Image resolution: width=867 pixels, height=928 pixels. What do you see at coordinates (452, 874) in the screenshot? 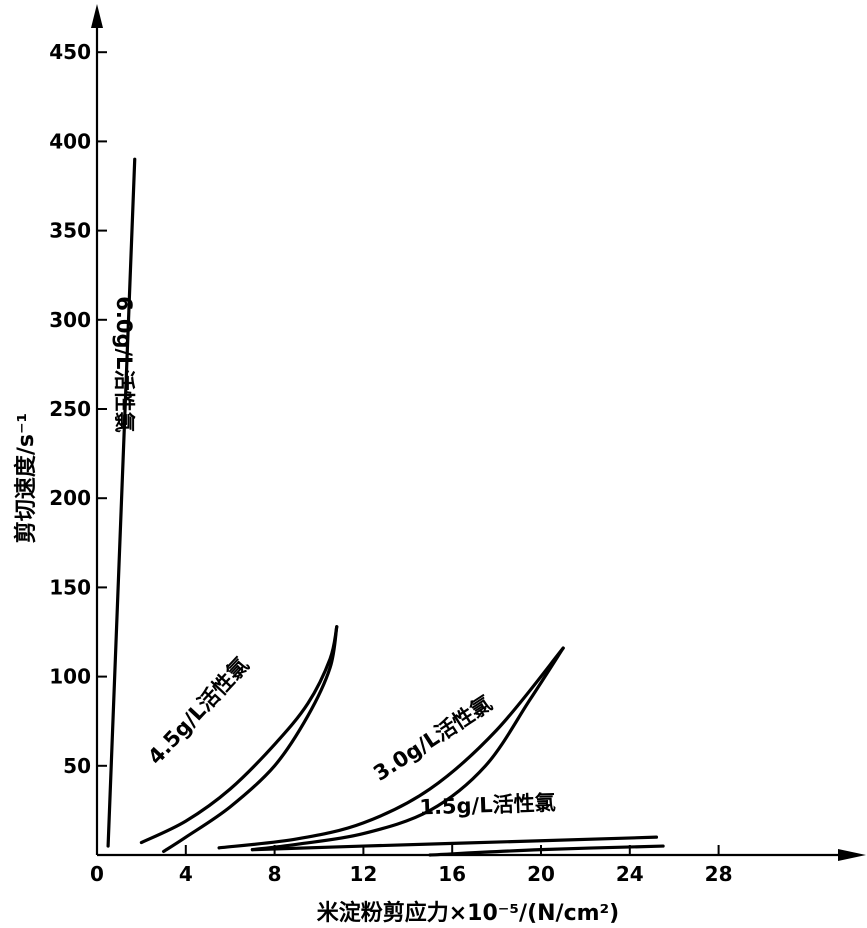
I see `x-tick-label: 16` at bounding box center [452, 874].